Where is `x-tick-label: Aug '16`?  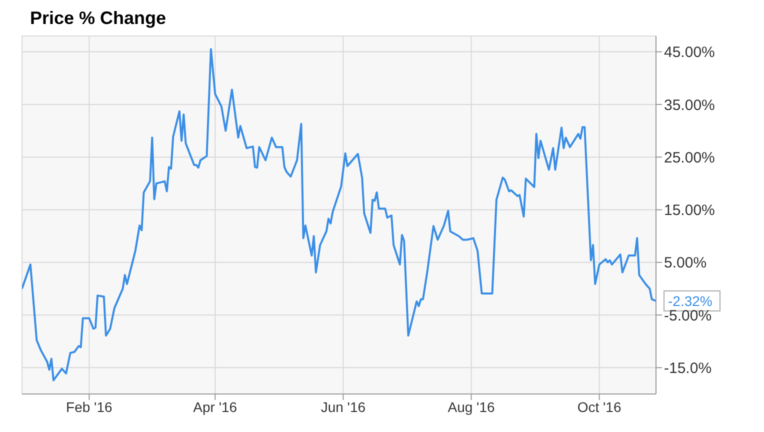
x-tick-label: Aug '16 is located at coordinates (471, 406).